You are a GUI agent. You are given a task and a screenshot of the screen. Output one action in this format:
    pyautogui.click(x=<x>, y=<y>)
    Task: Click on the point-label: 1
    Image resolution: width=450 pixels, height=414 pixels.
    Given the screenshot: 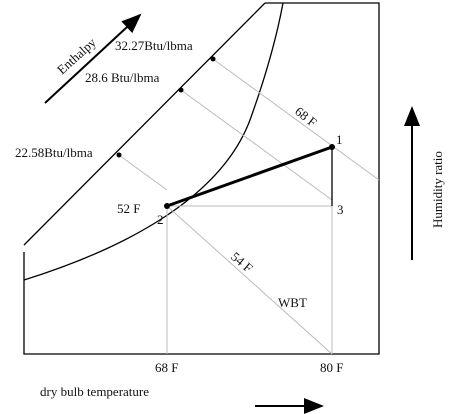 What is the action you would take?
    pyautogui.click(x=339, y=139)
    